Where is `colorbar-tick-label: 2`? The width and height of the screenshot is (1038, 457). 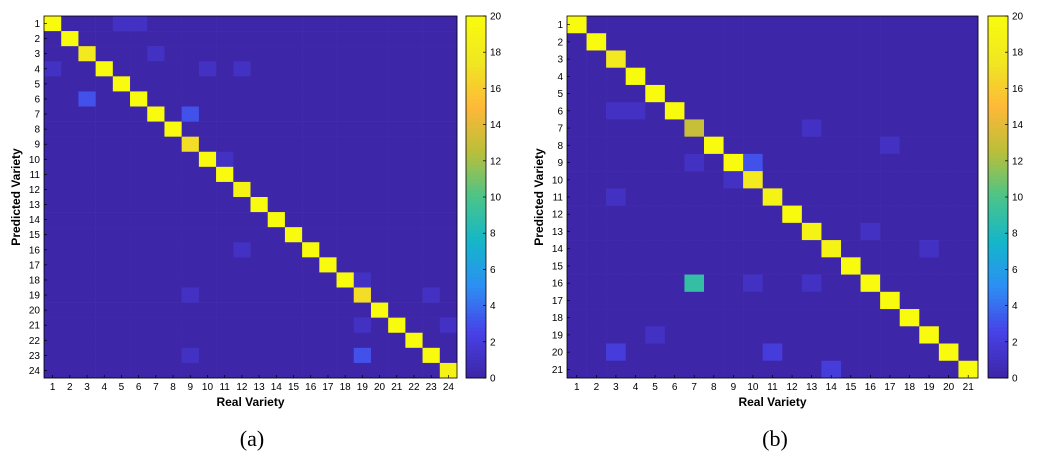 colorbar-tick-label: 2 is located at coordinates (493, 342).